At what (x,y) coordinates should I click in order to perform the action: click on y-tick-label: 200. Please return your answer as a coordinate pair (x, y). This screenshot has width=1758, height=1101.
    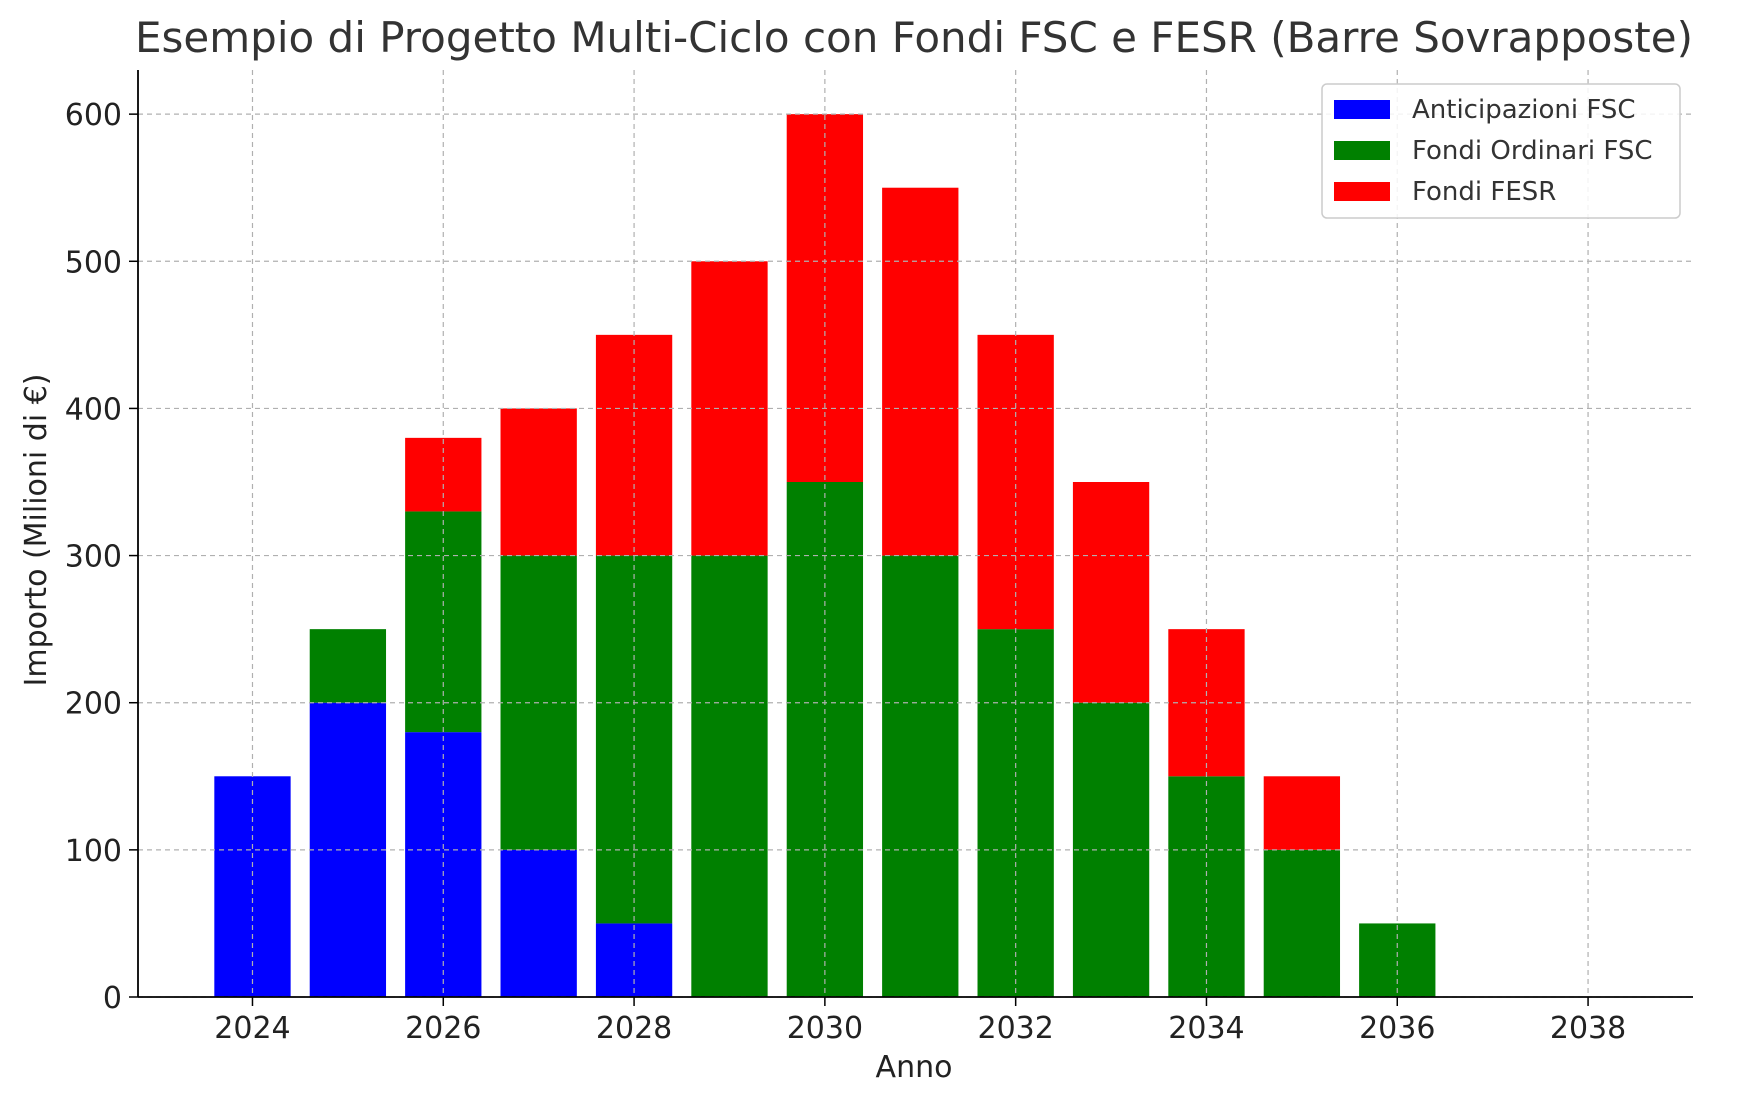
    Looking at the image, I should click on (93, 704).